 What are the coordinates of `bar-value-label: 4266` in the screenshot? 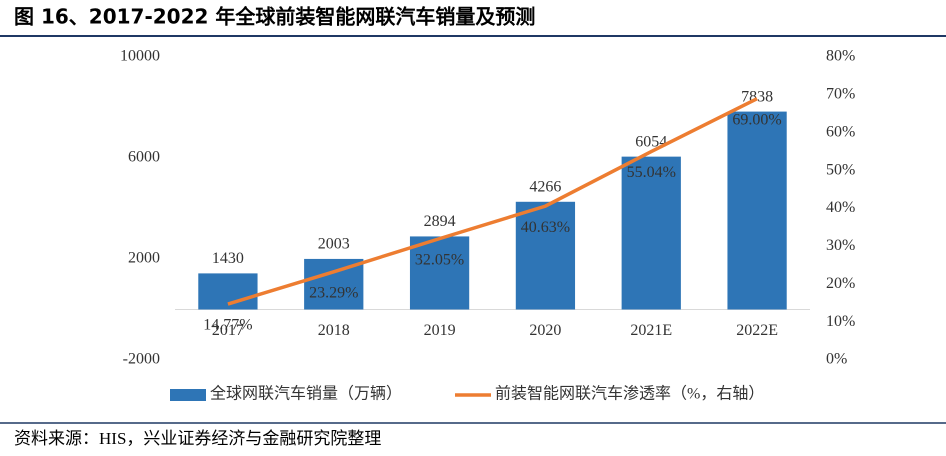 It's located at (545, 186).